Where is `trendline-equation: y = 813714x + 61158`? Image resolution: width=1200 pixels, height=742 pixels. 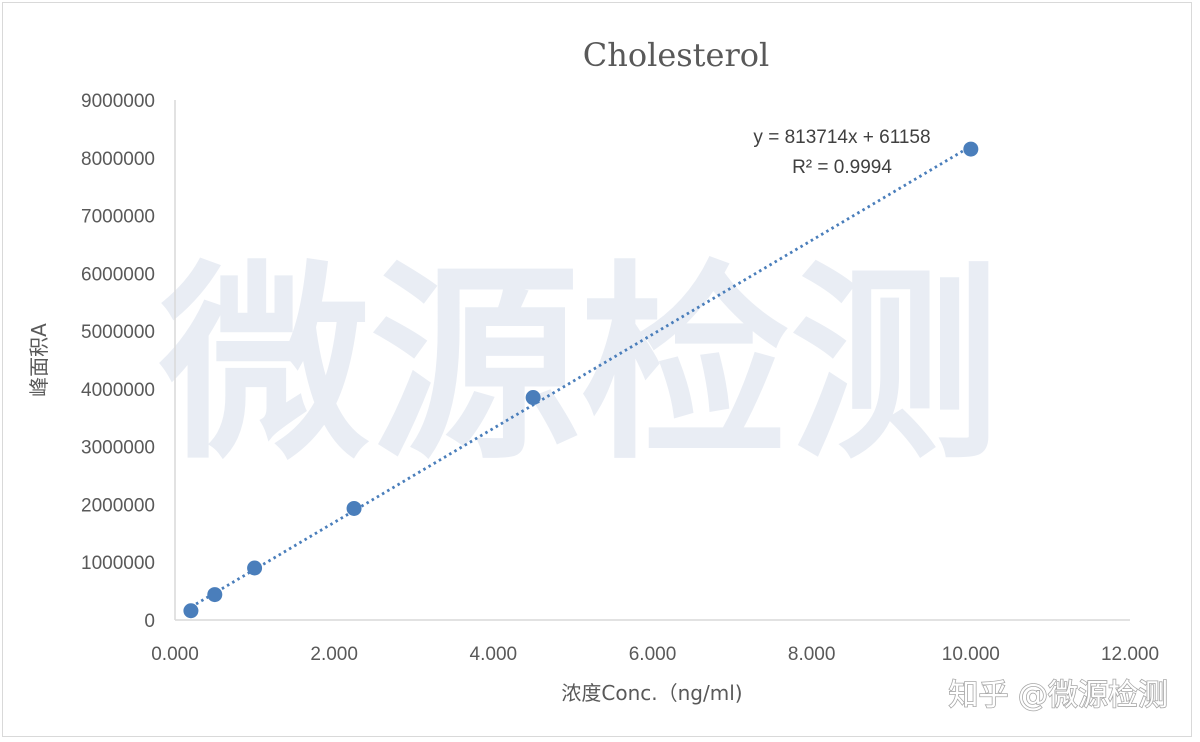
trendline-equation: y = 813714x + 61158 is located at coordinates (841, 137).